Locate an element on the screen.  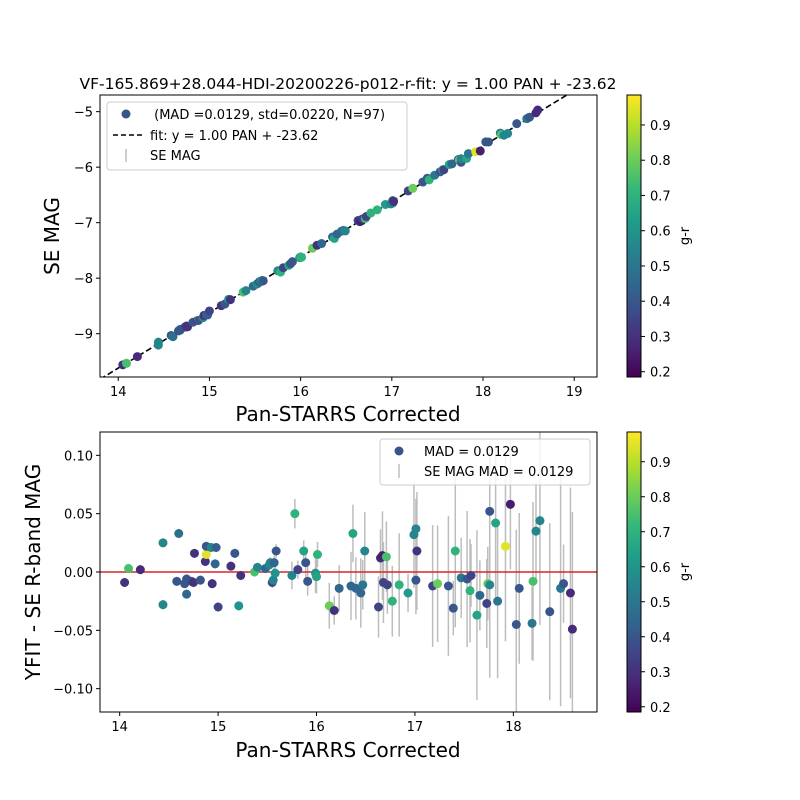
bottom-xtick-label: 15 is located at coordinates (218, 727).